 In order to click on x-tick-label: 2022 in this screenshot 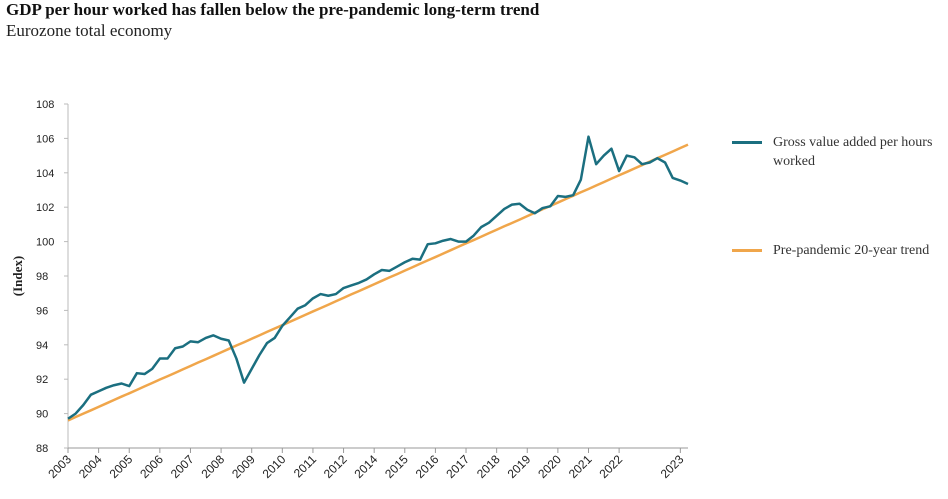, I will do `click(610, 466)`.